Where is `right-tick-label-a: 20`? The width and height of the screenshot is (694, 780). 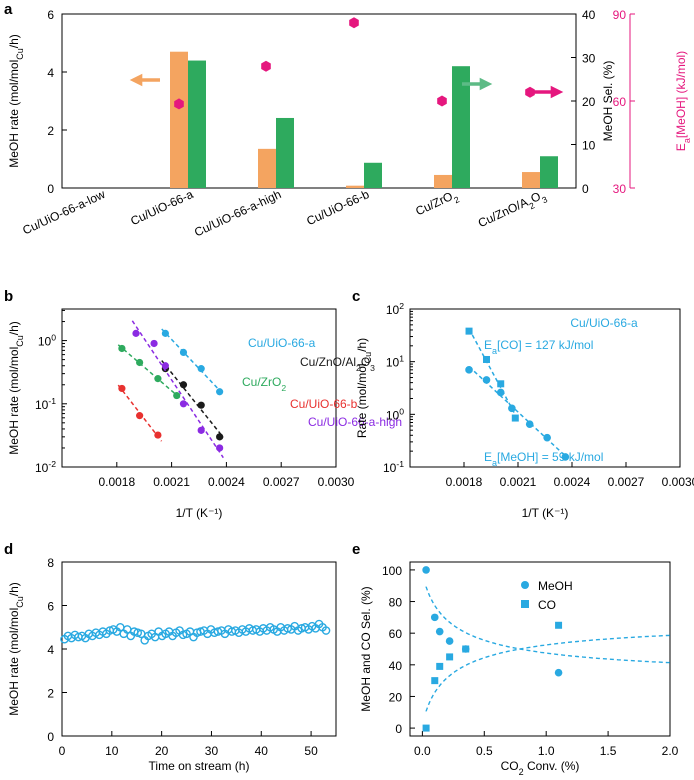
right-tick-label-a: 20 is located at coordinates (589, 102).